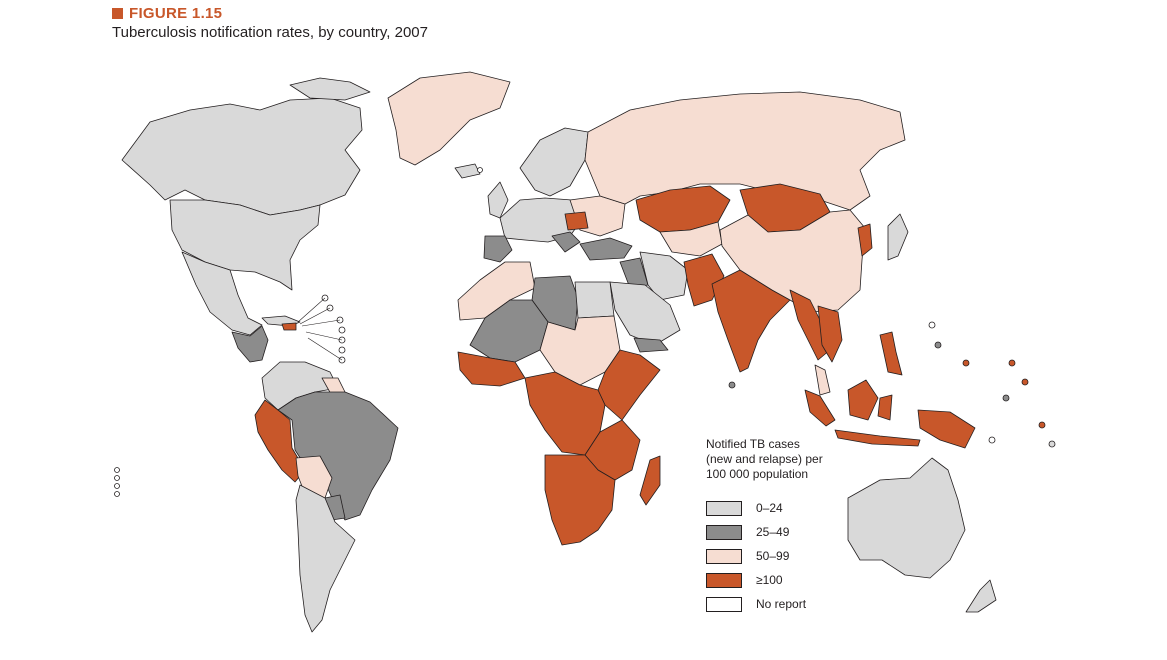 Image resolution: width=1167 pixels, height=660 pixels. What do you see at coordinates (330, 89) in the screenshot?
I see `region-arctic-islands` at bounding box center [330, 89].